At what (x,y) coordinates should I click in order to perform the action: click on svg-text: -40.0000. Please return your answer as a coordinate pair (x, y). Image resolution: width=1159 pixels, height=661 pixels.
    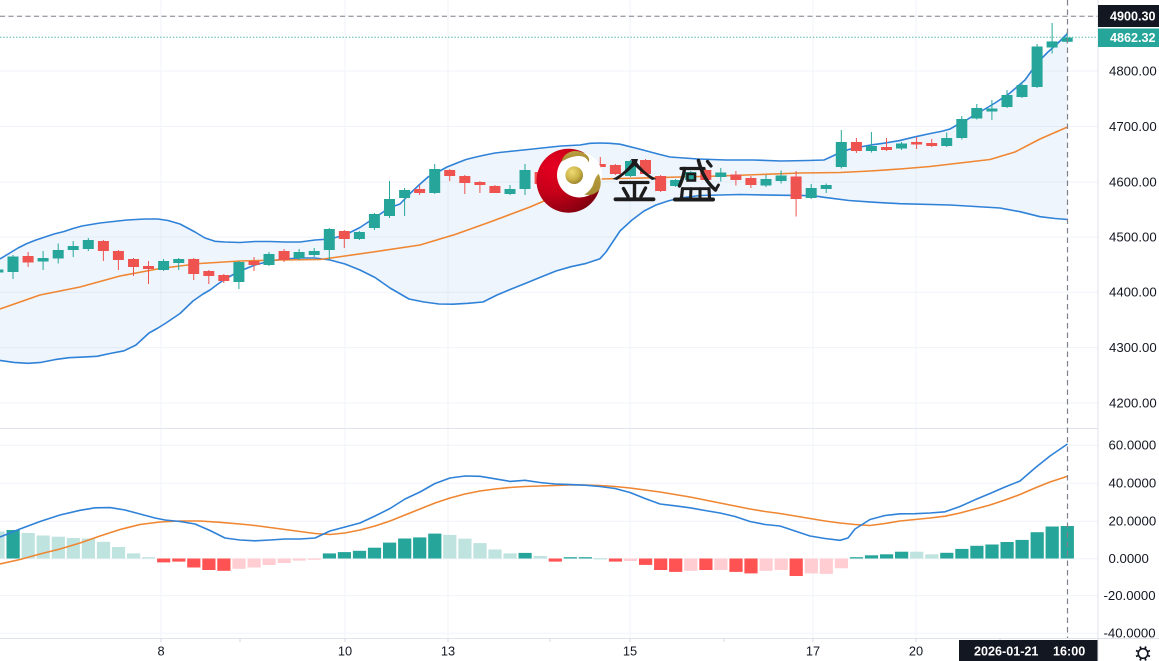
    Looking at the image, I should click on (1130, 633).